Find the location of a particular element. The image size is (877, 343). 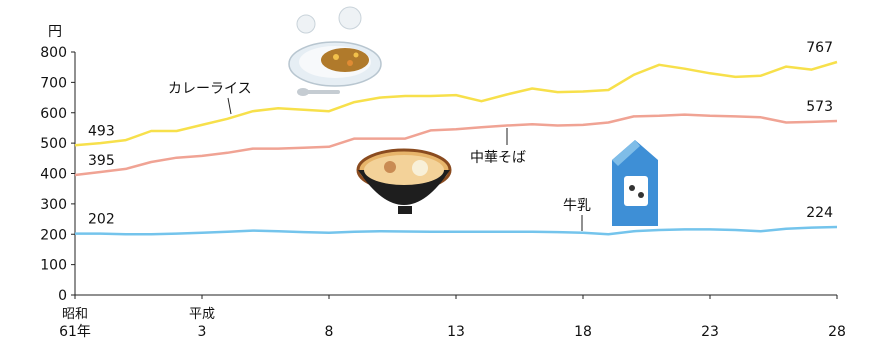

annotation-curry: カレーライス is located at coordinates (210, 89).